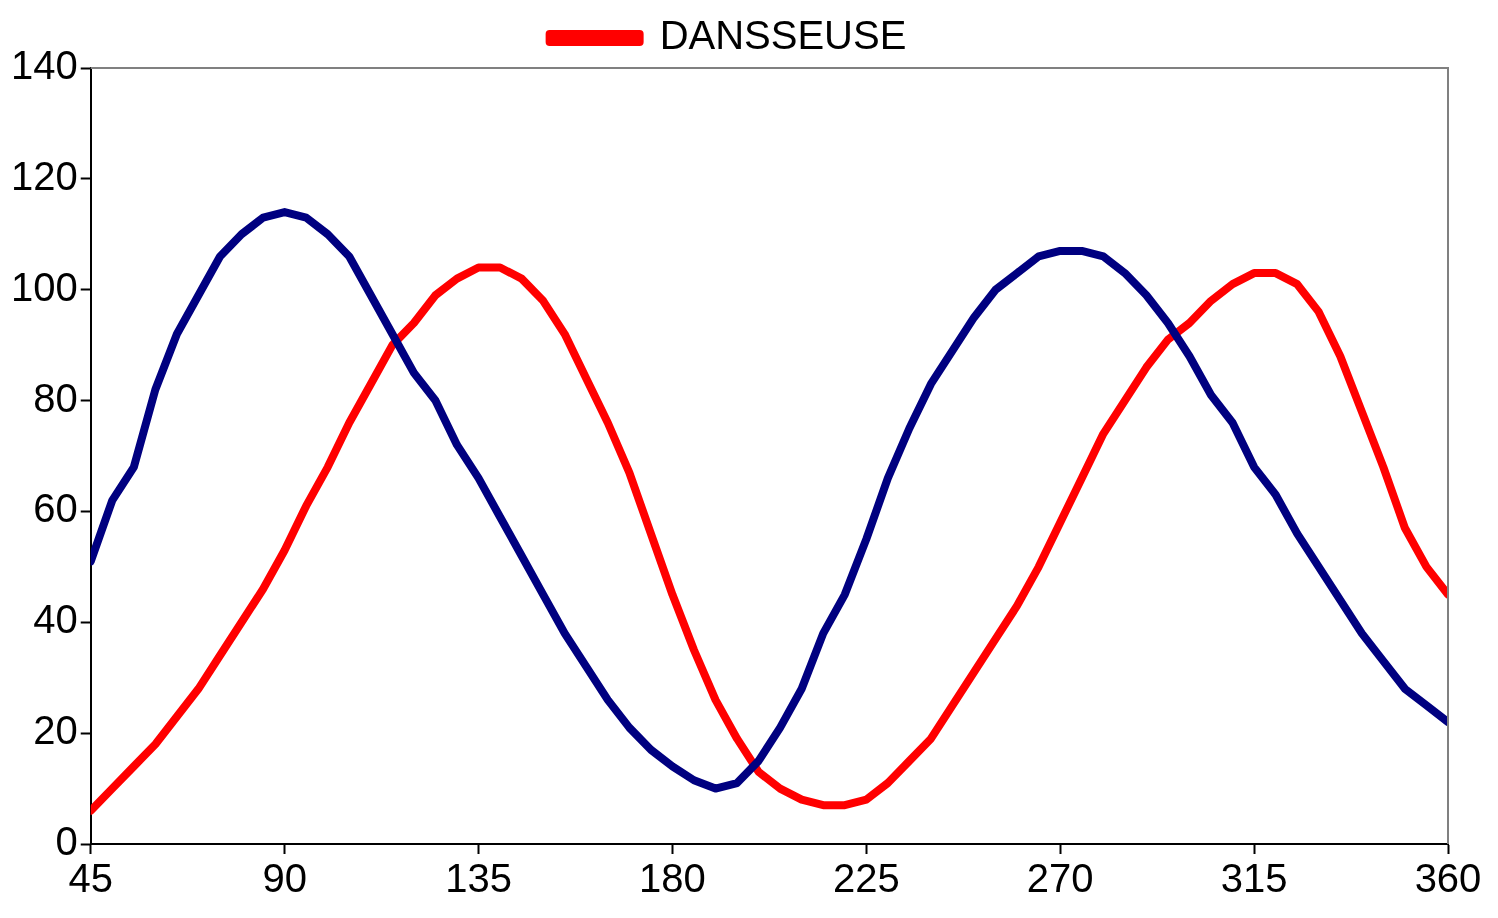 Image resolution: width=1498 pixels, height=918 pixels. Describe the element at coordinates (478, 878) in the screenshot. I see `x-tick-label: 135` at that location.